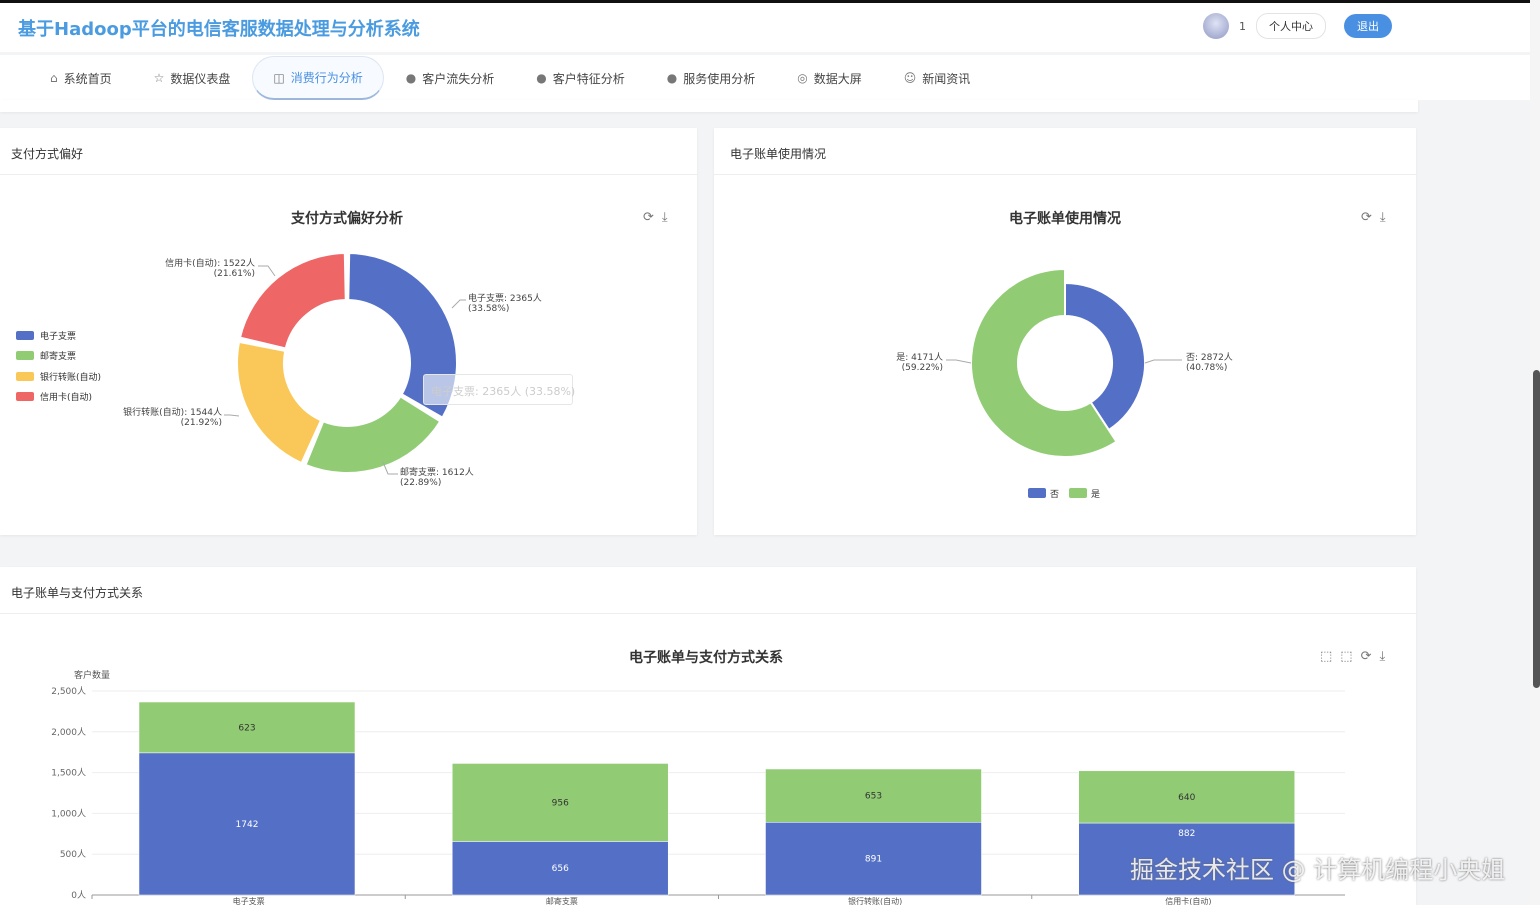 The image size is (1540, 905). Describe the element at coordinates (192, 78) in the screenshot. I see `tab-1: ☆ 数据仪表盘` at that location.